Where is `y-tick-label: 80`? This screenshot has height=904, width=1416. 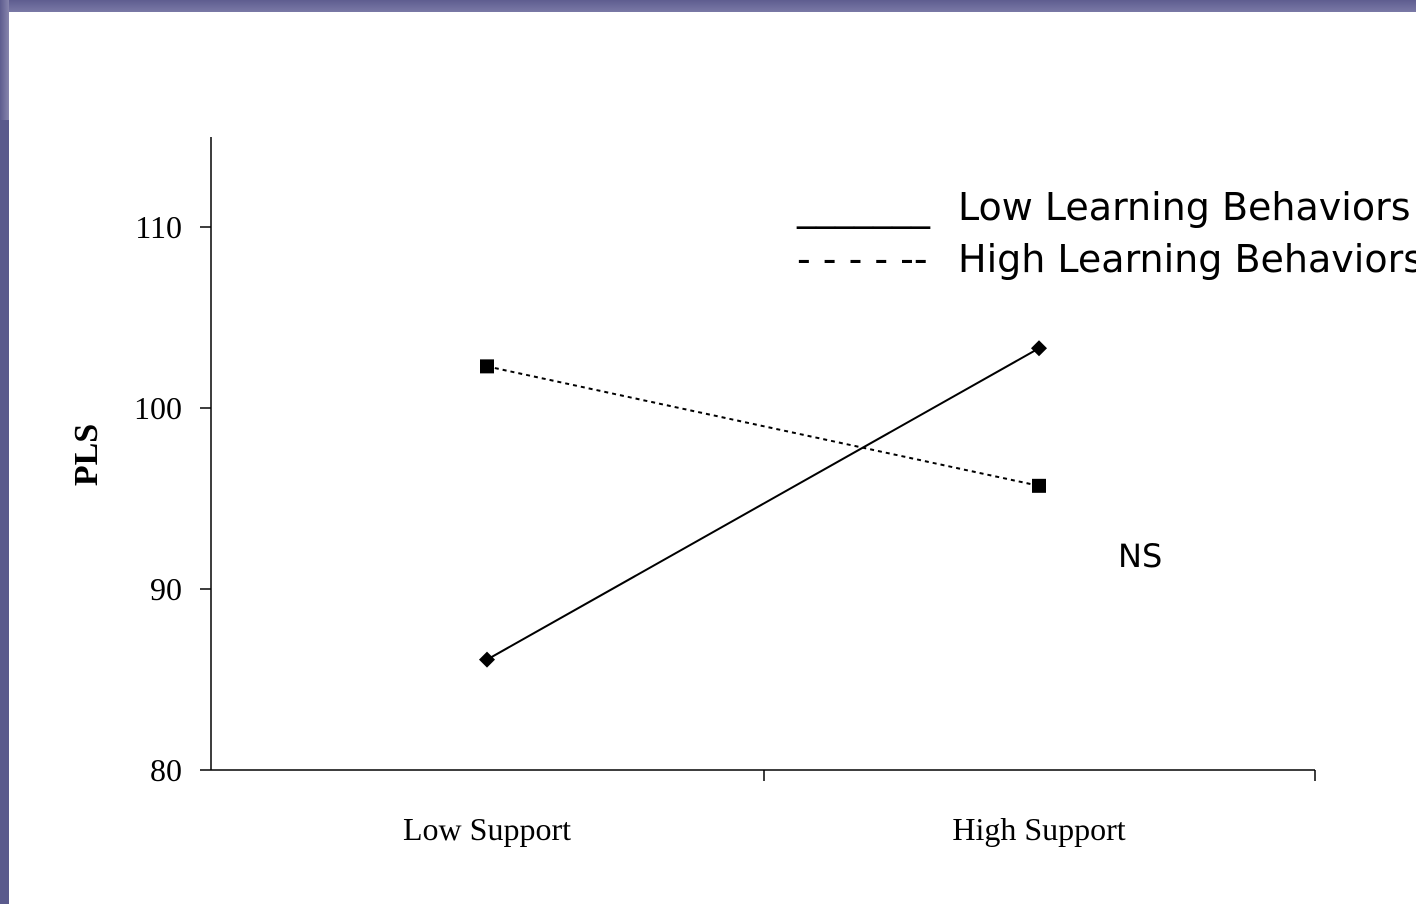
y-tick-label: 80 is located at coordinates (166, 770).